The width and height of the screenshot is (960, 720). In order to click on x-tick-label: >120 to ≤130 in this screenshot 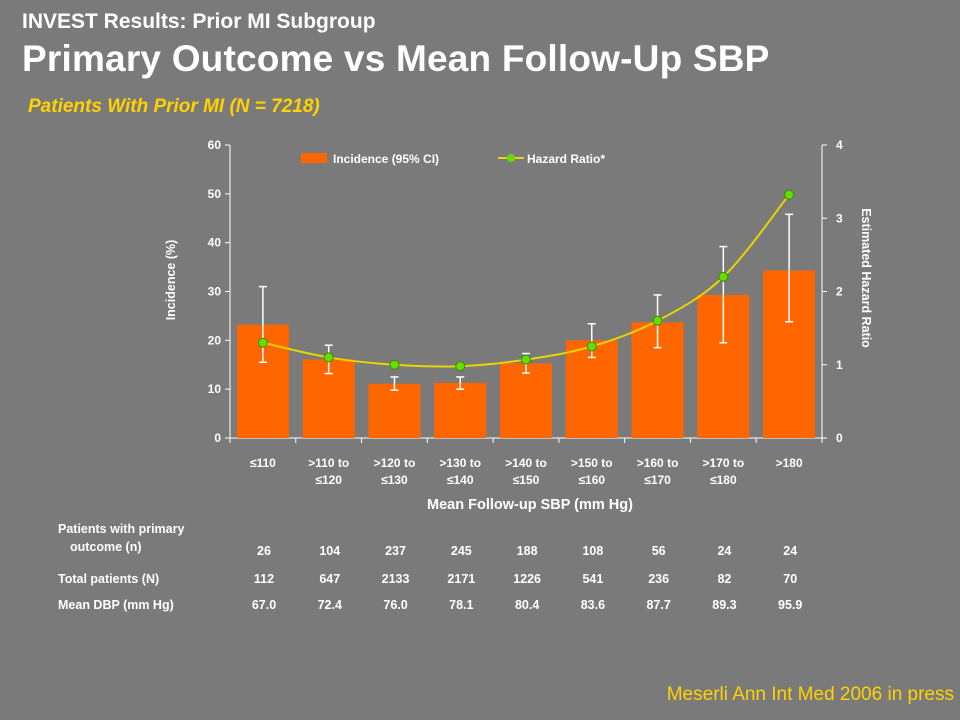, I will do `click(395, 471)`.